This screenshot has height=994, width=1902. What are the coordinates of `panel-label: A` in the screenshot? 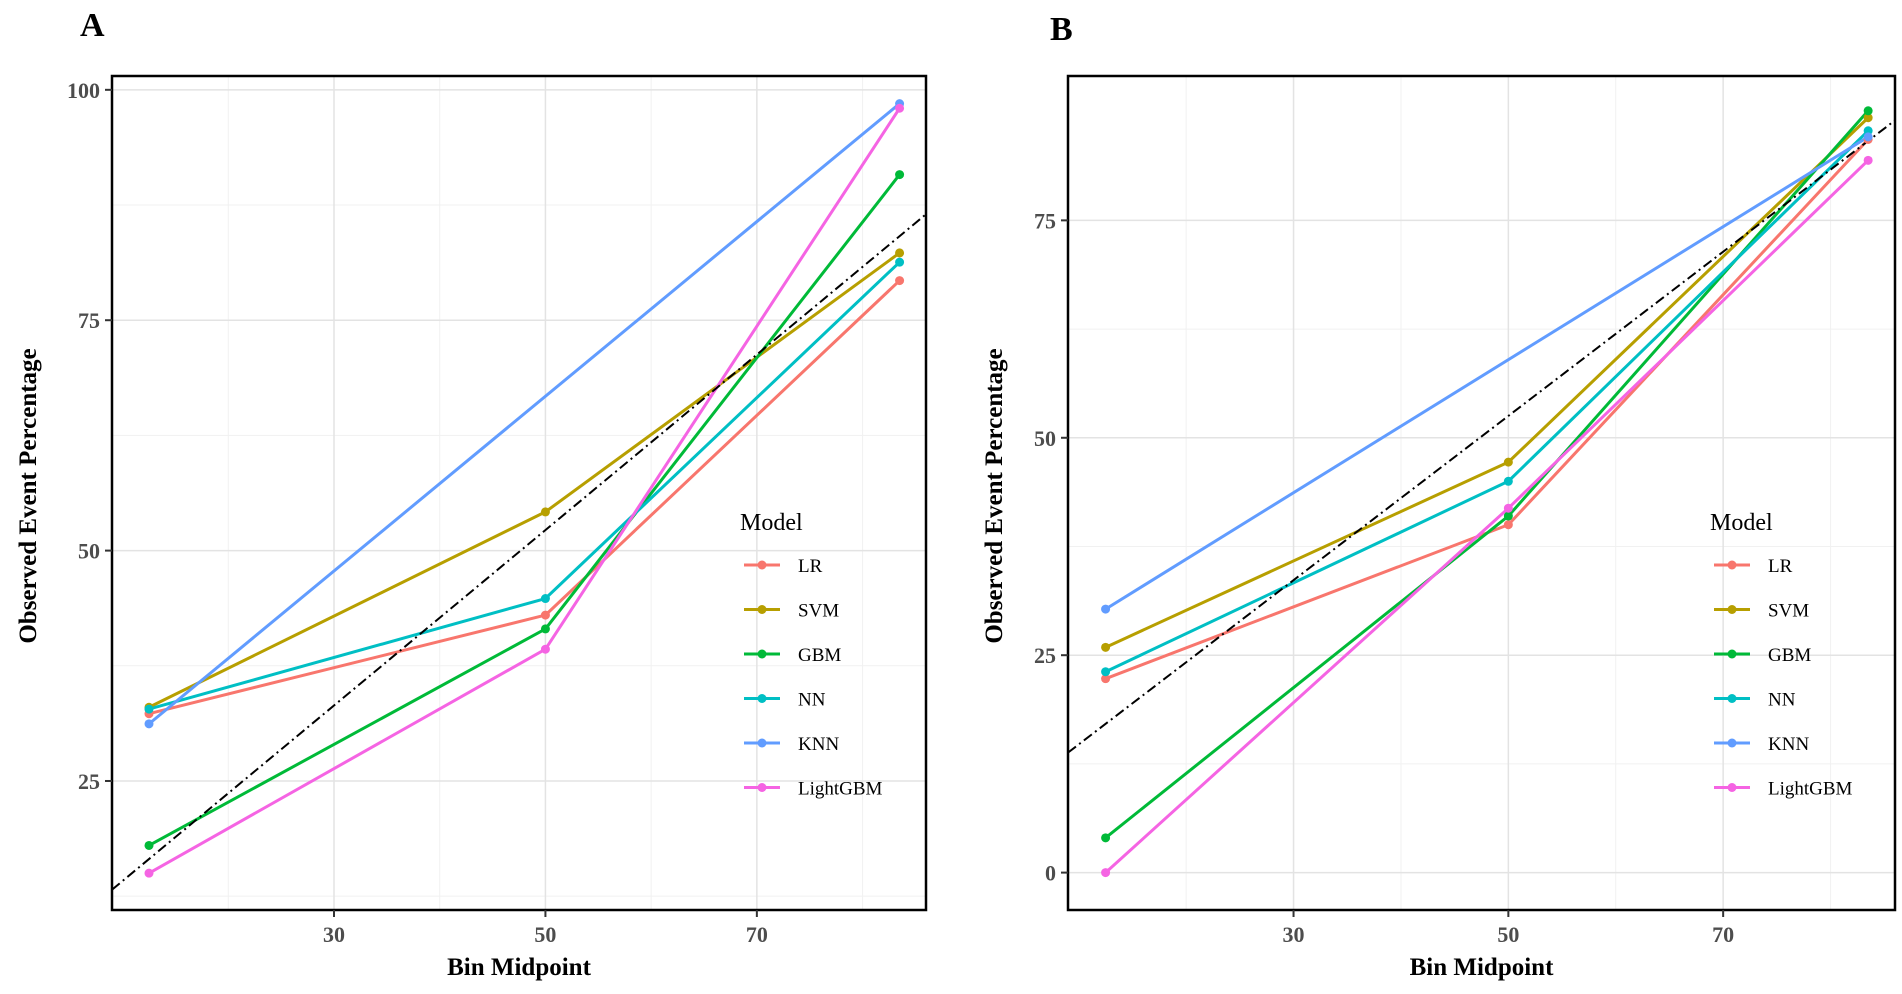 It's located at (92, 25).